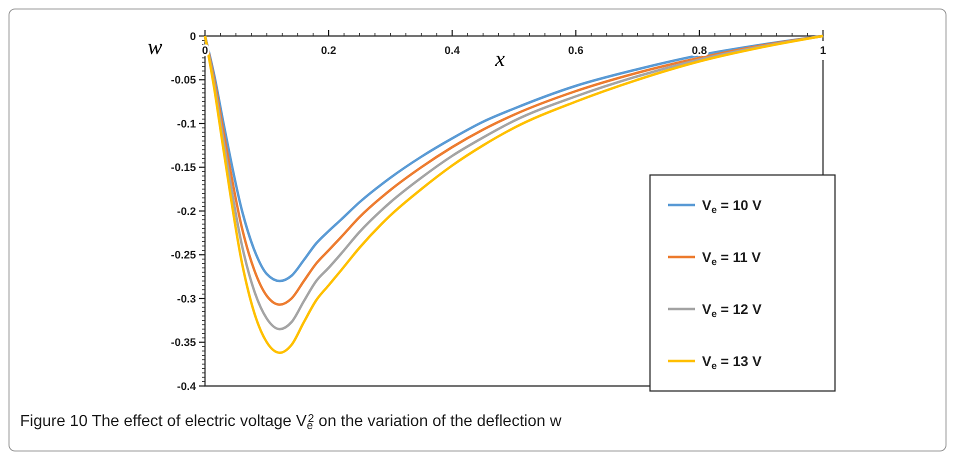  Describe the element at coordinates (183, 80) in the screenshot. I see `y-tick-label: -0.05` at that location.